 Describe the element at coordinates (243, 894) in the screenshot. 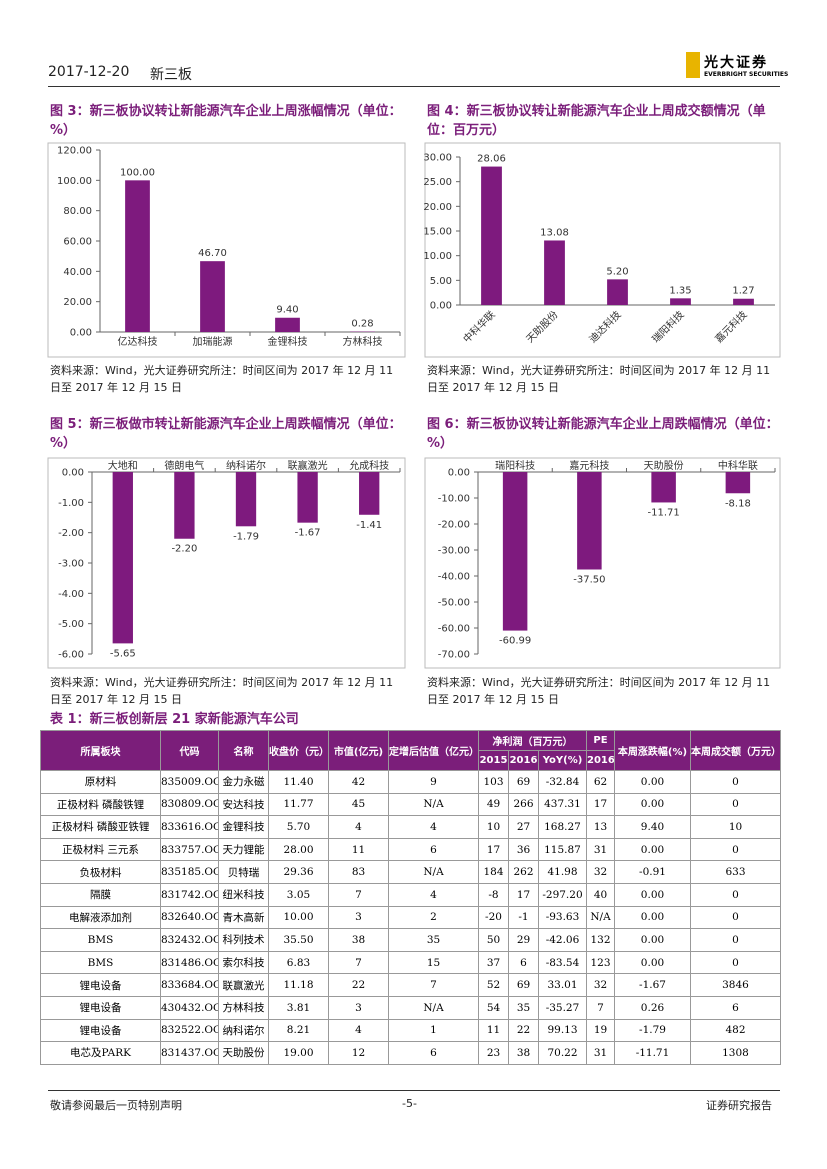

I see `table-cell: 纽米科技` at that location.